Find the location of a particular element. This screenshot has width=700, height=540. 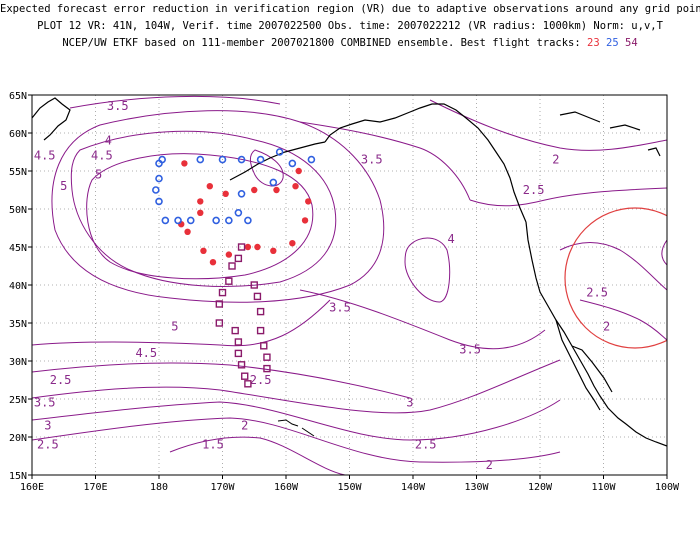

y-tick-label: 25N is located at coordinates (18, 400).